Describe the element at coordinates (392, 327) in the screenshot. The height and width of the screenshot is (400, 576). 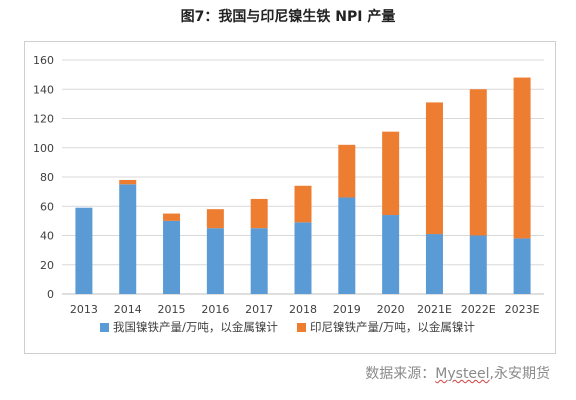
I see `legend-indonesia-label: 印尼镍铁产量/万吨，以金属镍计` at that location.